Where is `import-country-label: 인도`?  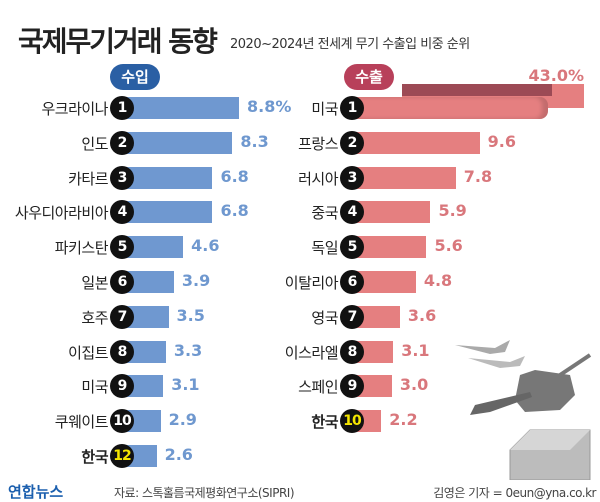
import-country-label: 인도 is located at coordinates (94, 143).